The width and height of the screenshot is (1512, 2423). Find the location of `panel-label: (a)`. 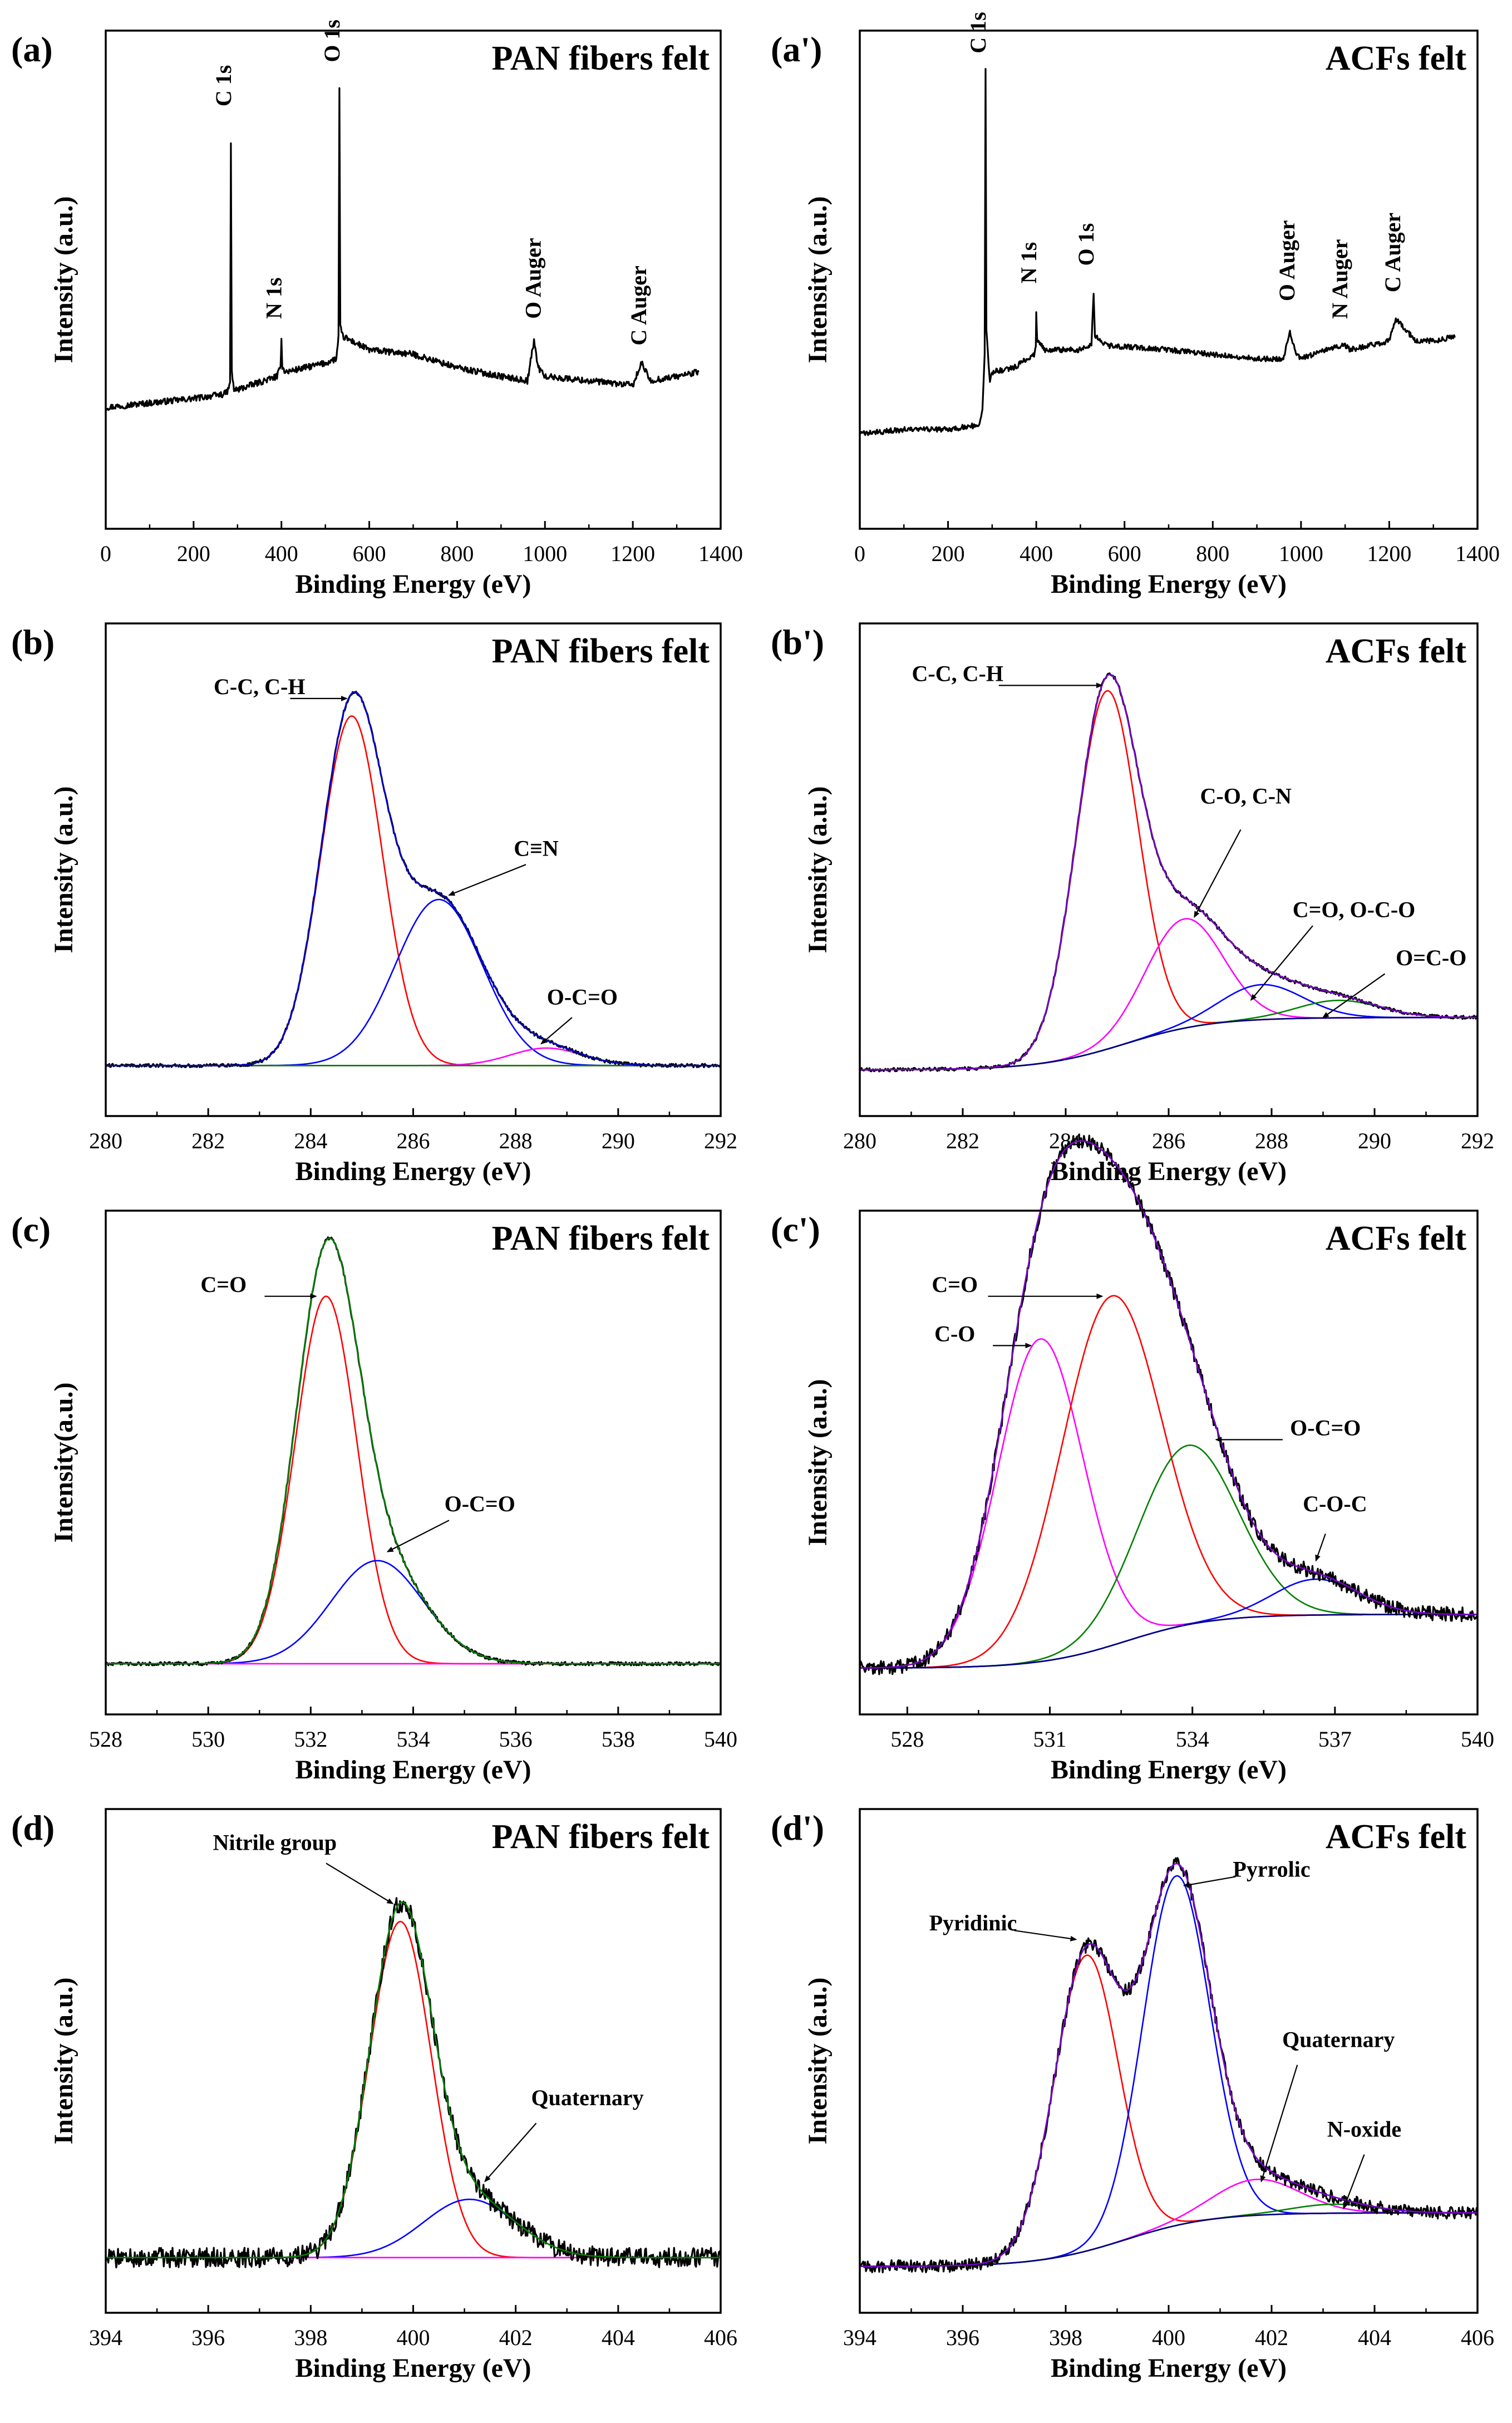

panel-label: (a) is located at coordinates (32, 49).